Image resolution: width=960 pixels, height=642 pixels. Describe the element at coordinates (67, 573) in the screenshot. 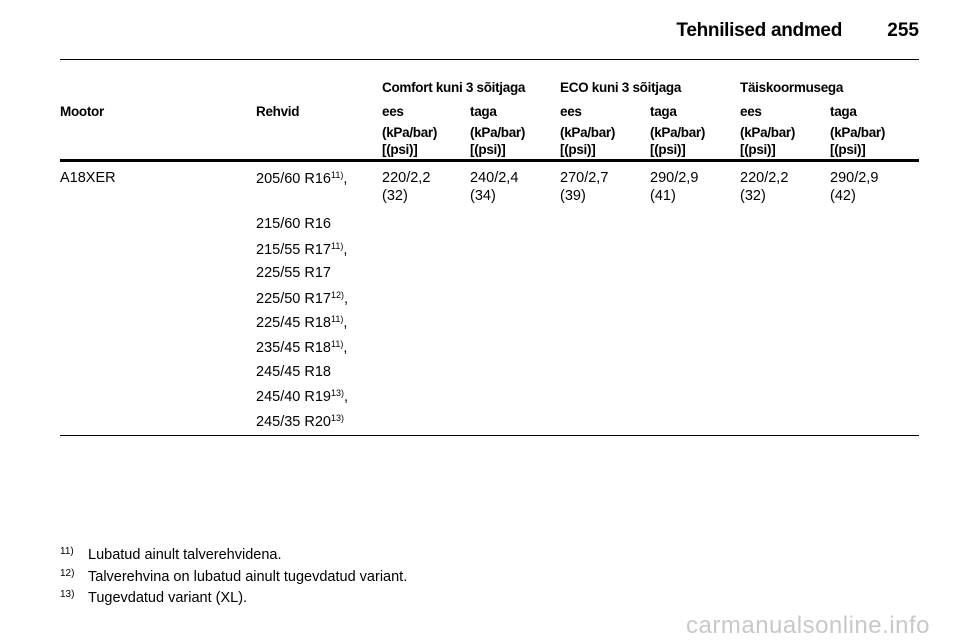

I see `footnote-marker: 12)` at that location.